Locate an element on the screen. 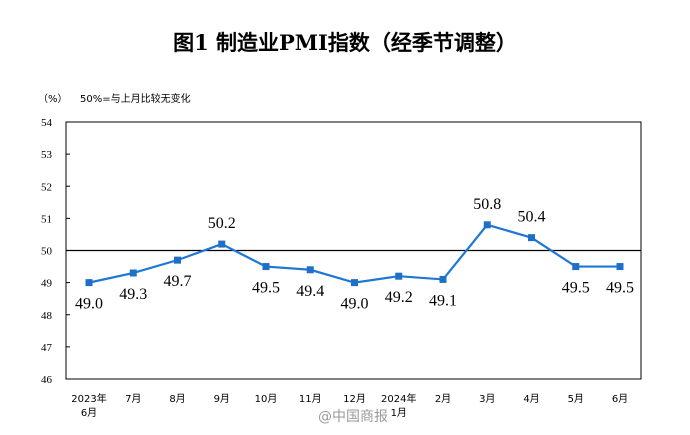 Image resolution: width=690 pixels, height=435 pixels. data-label: 49.3 is located at coordinates (133, 294).